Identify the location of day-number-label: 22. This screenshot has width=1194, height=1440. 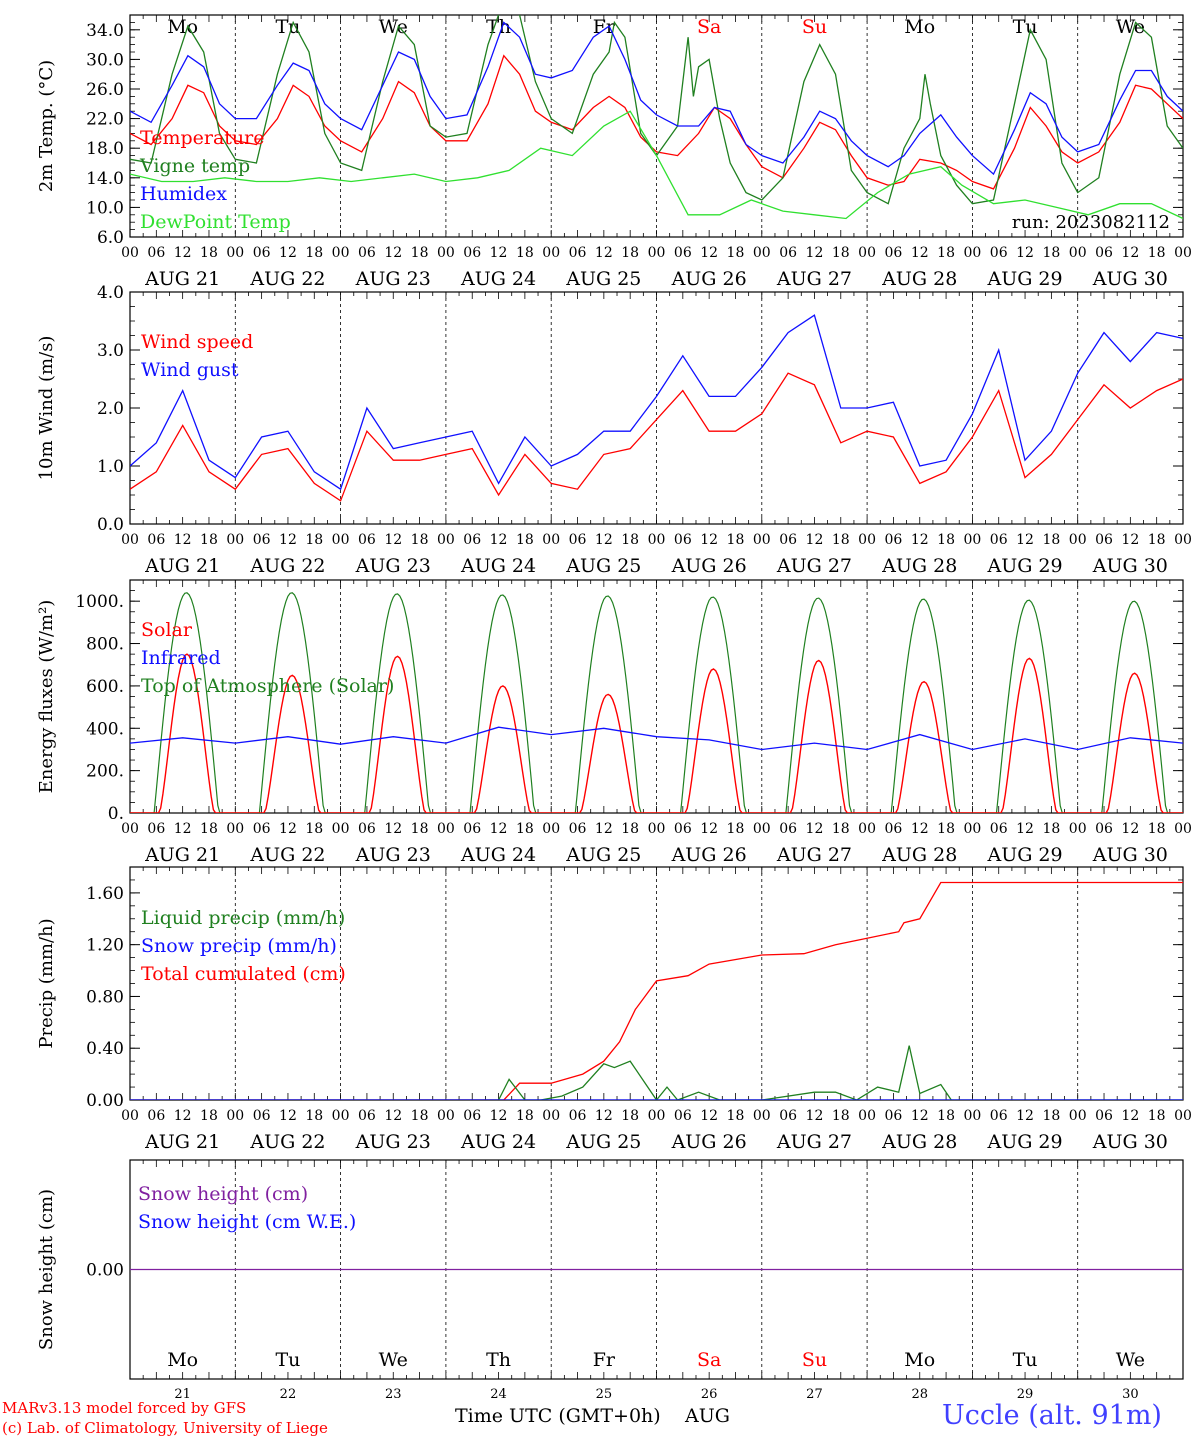
(288, 1394).